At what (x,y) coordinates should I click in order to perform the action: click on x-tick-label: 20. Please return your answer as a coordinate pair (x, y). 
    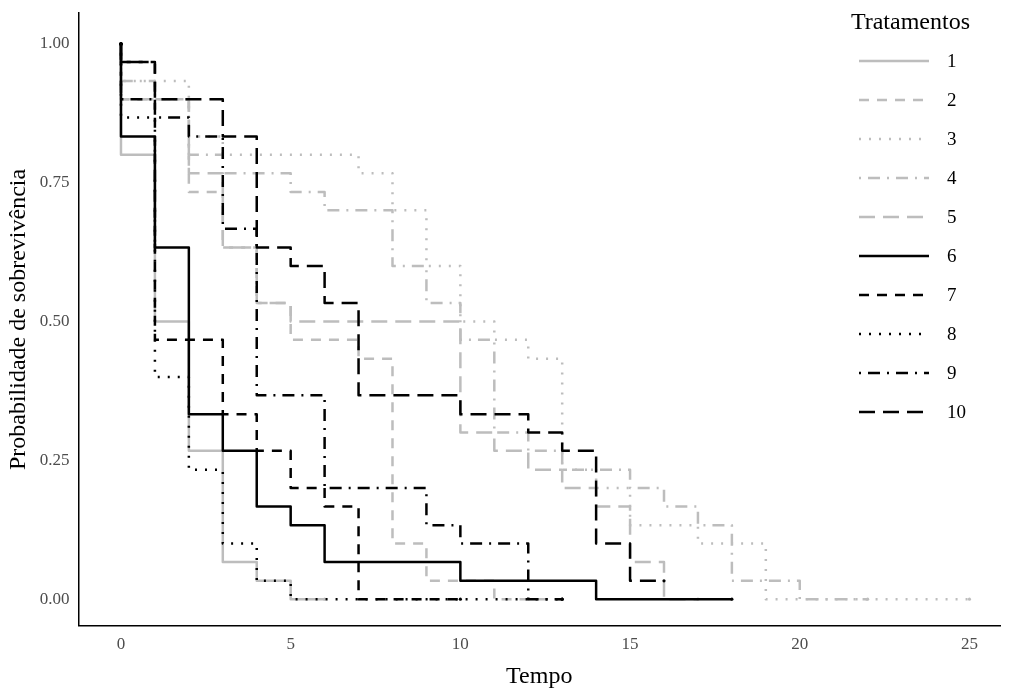
    Looking at the image, I should click on (800, 644).